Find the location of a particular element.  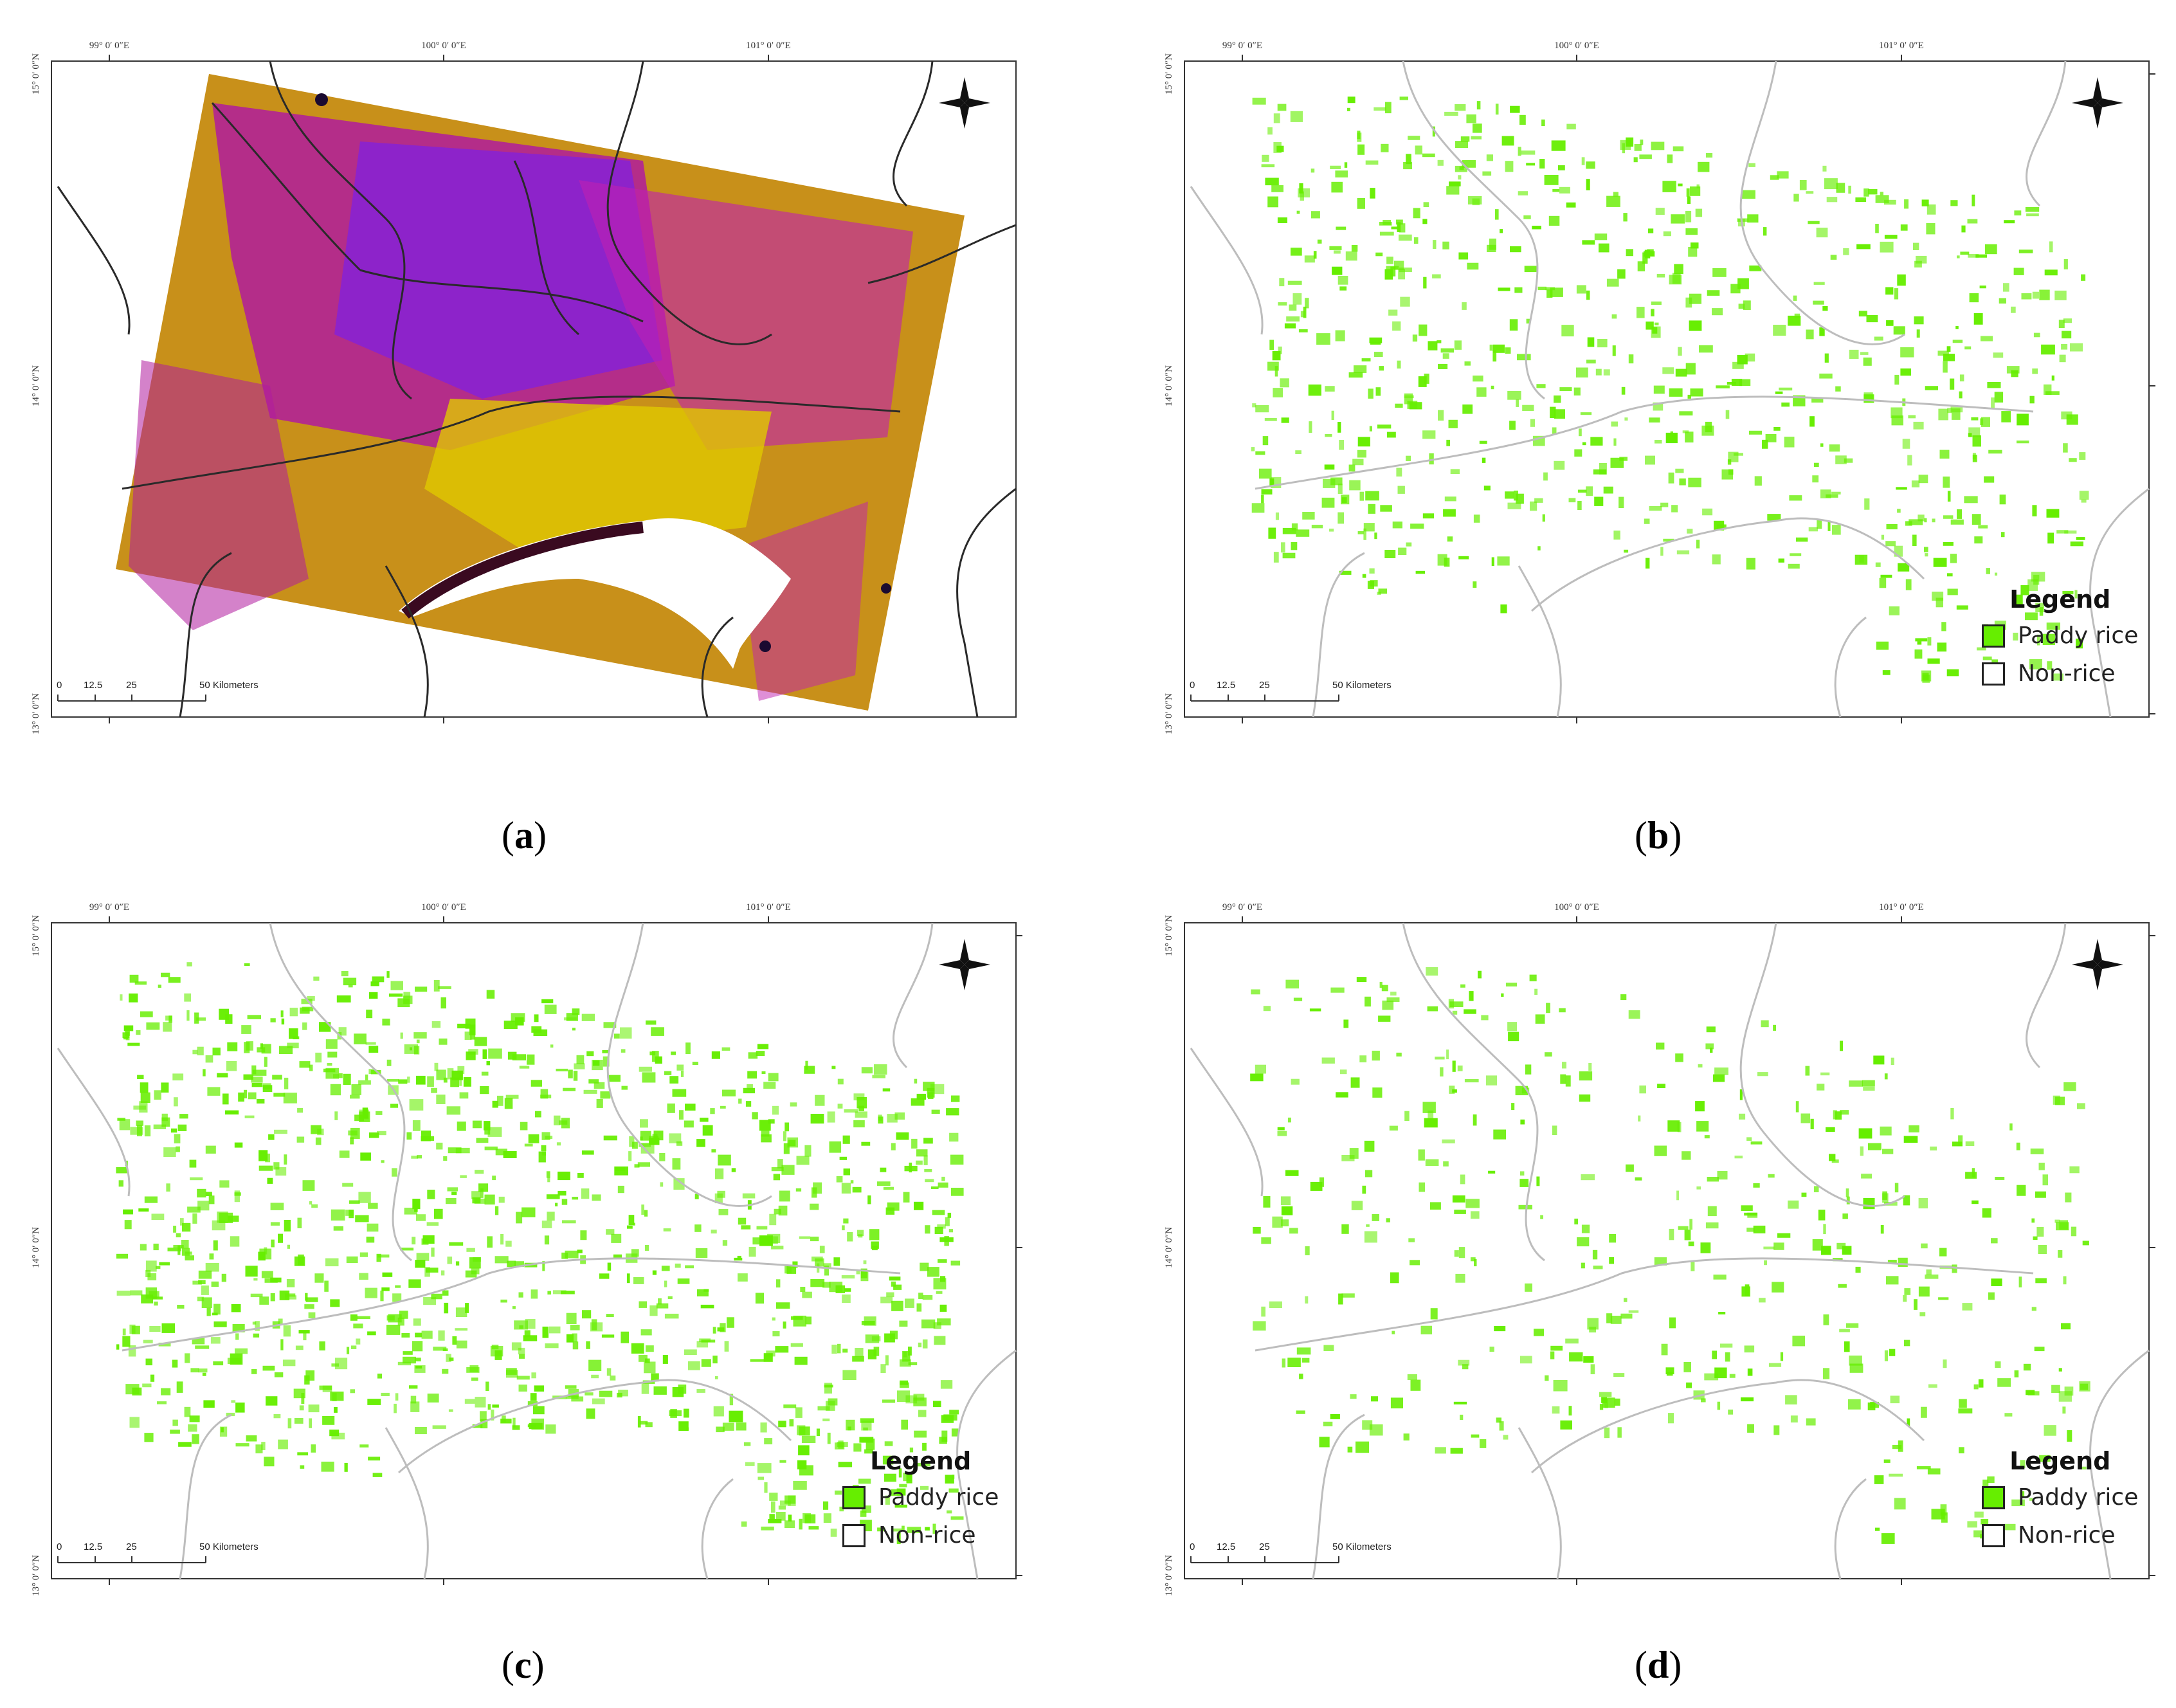

lat-label-14: 14° 0′ 0″N is located at coordinates (36, 385).